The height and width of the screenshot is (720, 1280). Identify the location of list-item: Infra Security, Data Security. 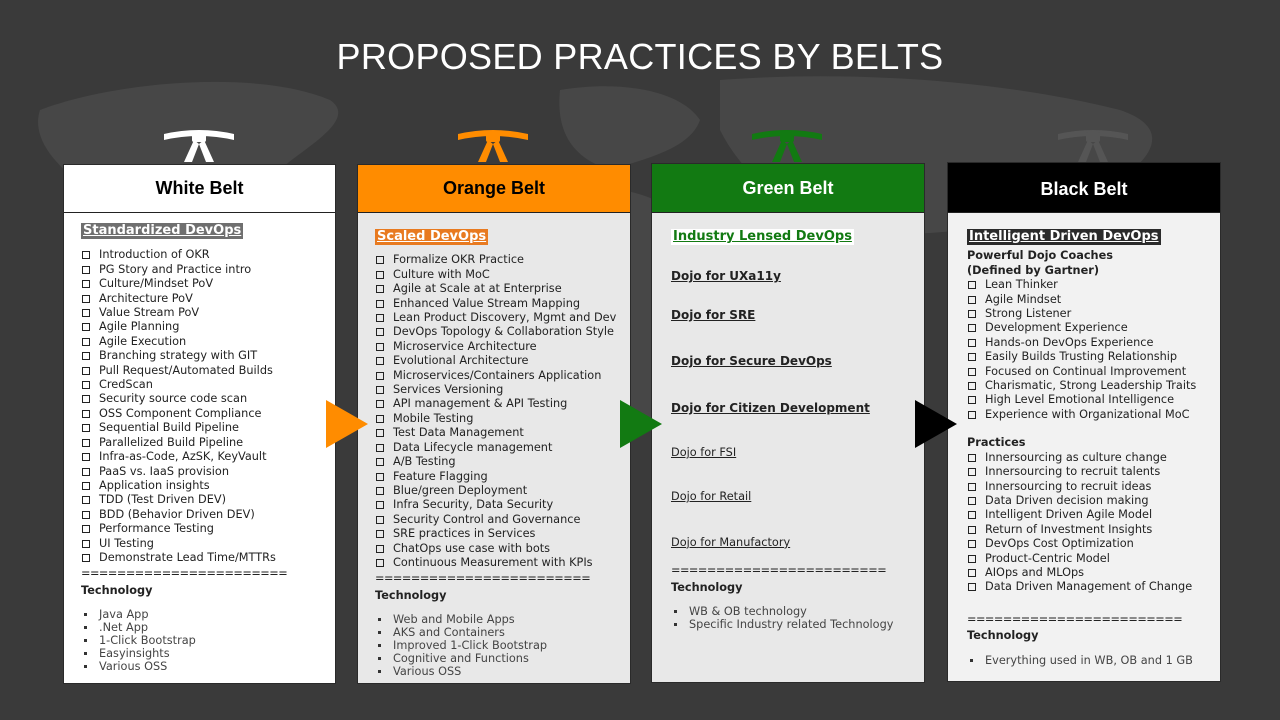
(502, 505).